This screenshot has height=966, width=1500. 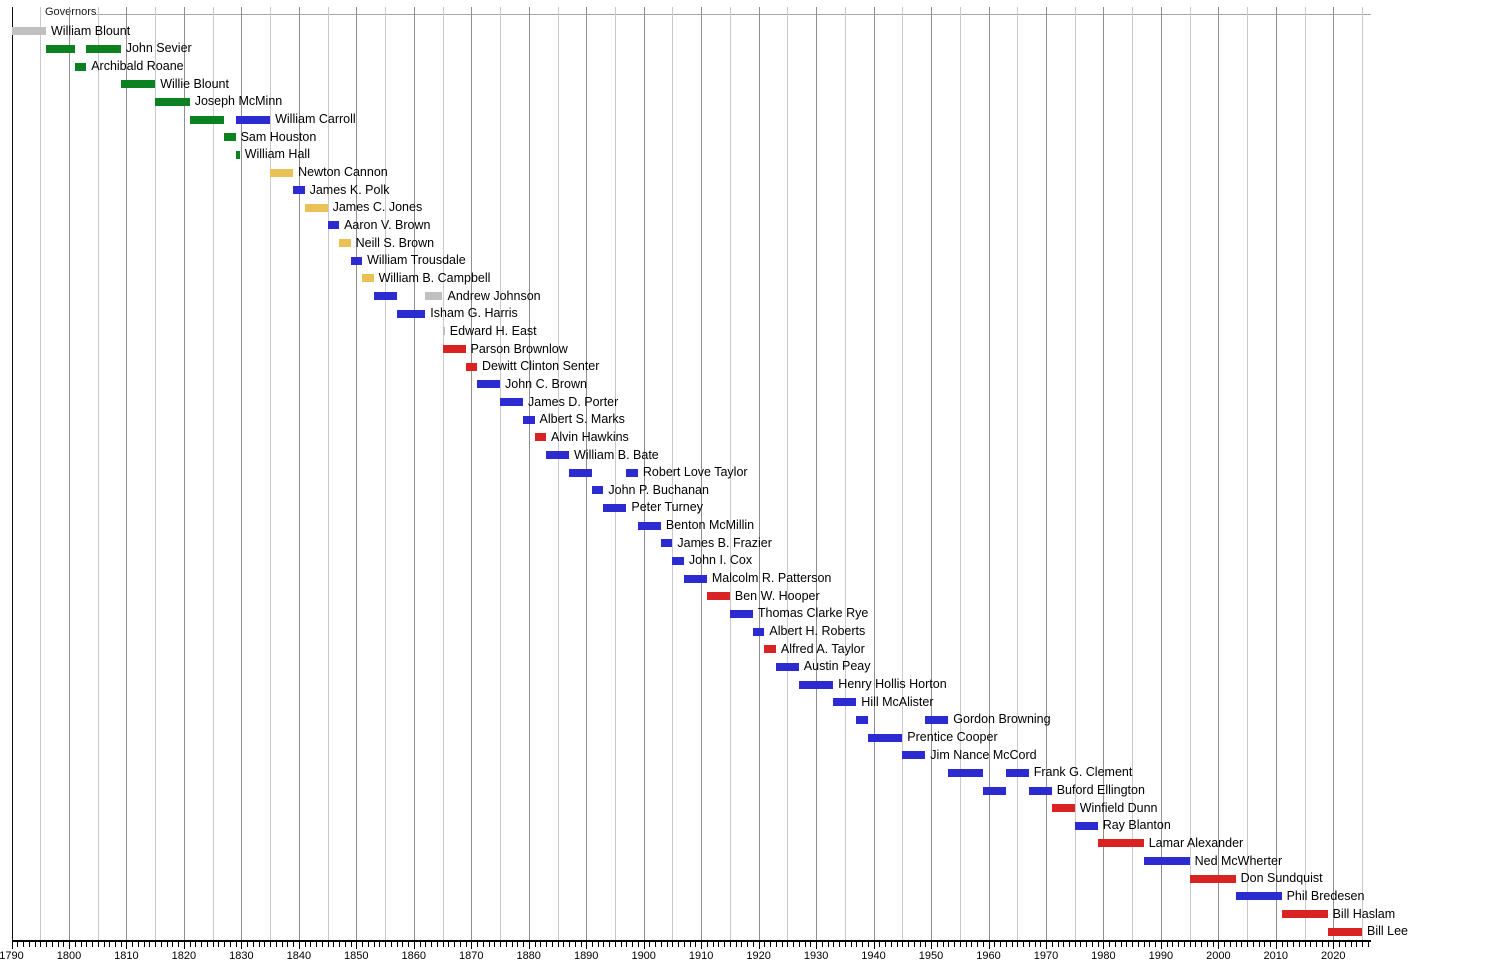 What do you see at coordinates (720, 560) in the screenshot?
I see `governor-name-label: John I. Cox` at bounding box center [720, 560].